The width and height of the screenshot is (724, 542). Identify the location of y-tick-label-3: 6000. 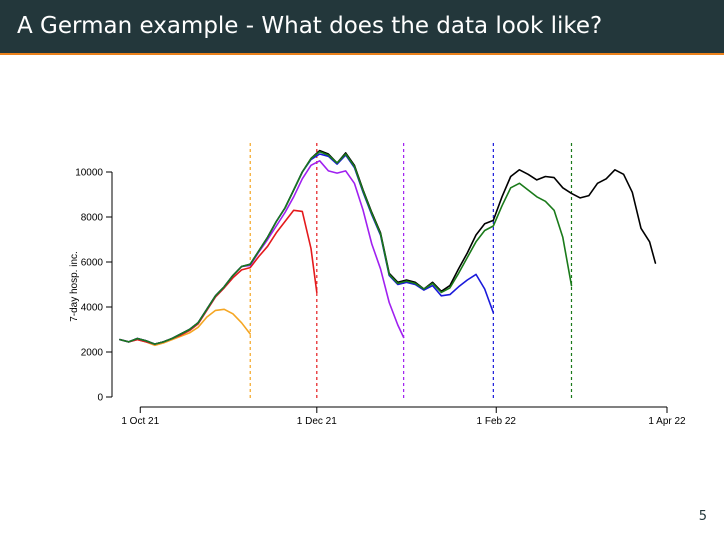
(92, 263).